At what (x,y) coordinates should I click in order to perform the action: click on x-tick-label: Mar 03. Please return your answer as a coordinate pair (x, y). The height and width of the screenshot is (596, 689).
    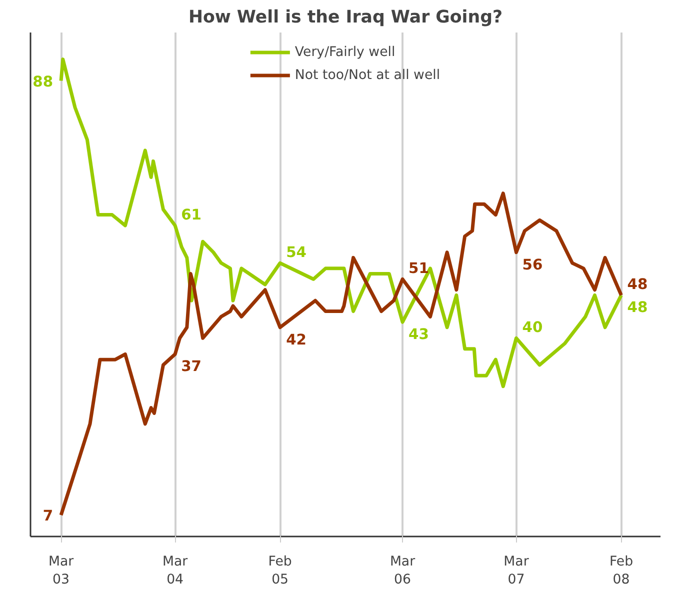
    Looking at the image, I should click on (61, 571).